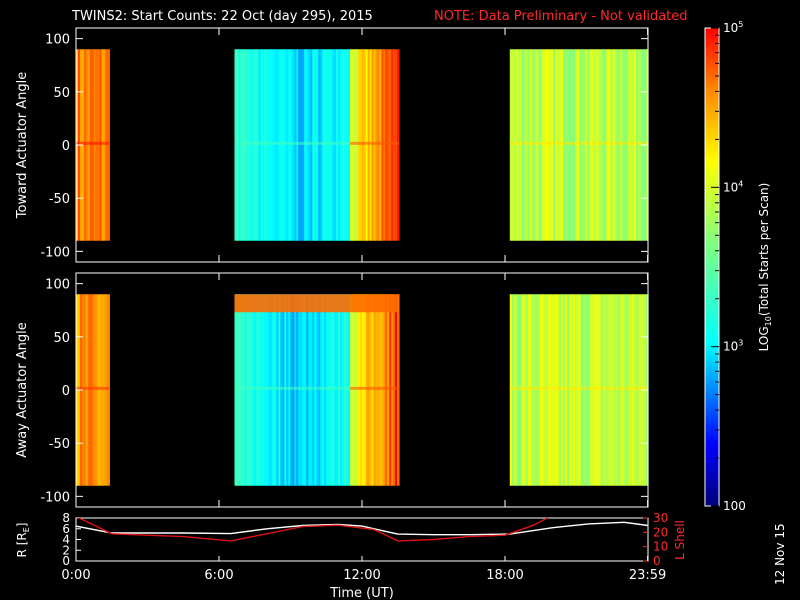  Describe the element at coordinates (59, 444) in the screenshot. I see `y-tick-label: -50` at that location.